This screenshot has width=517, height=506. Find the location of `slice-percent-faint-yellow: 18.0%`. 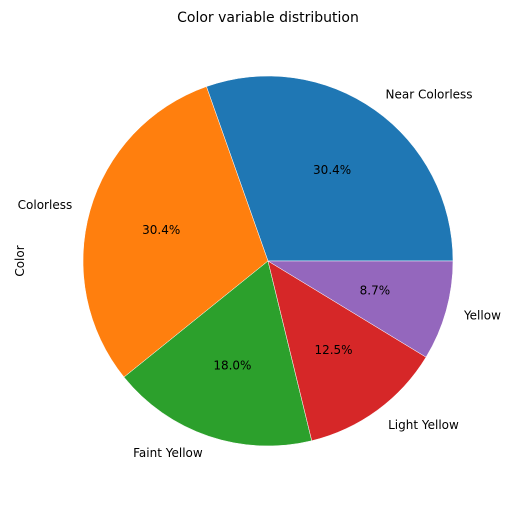

slice-percent-faint-yellow: 18.0% is located at coordinates (232, 366).